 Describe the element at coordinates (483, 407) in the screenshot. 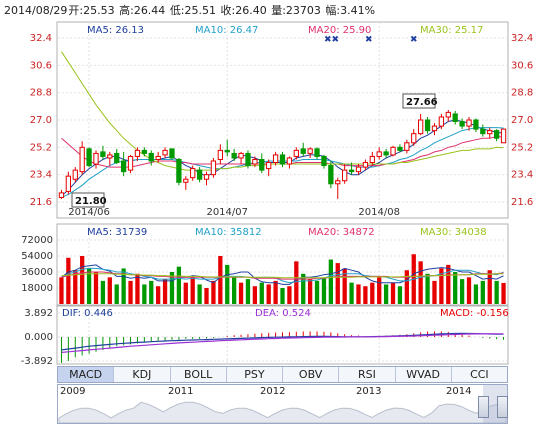

I see `range-handle-left` at that location.